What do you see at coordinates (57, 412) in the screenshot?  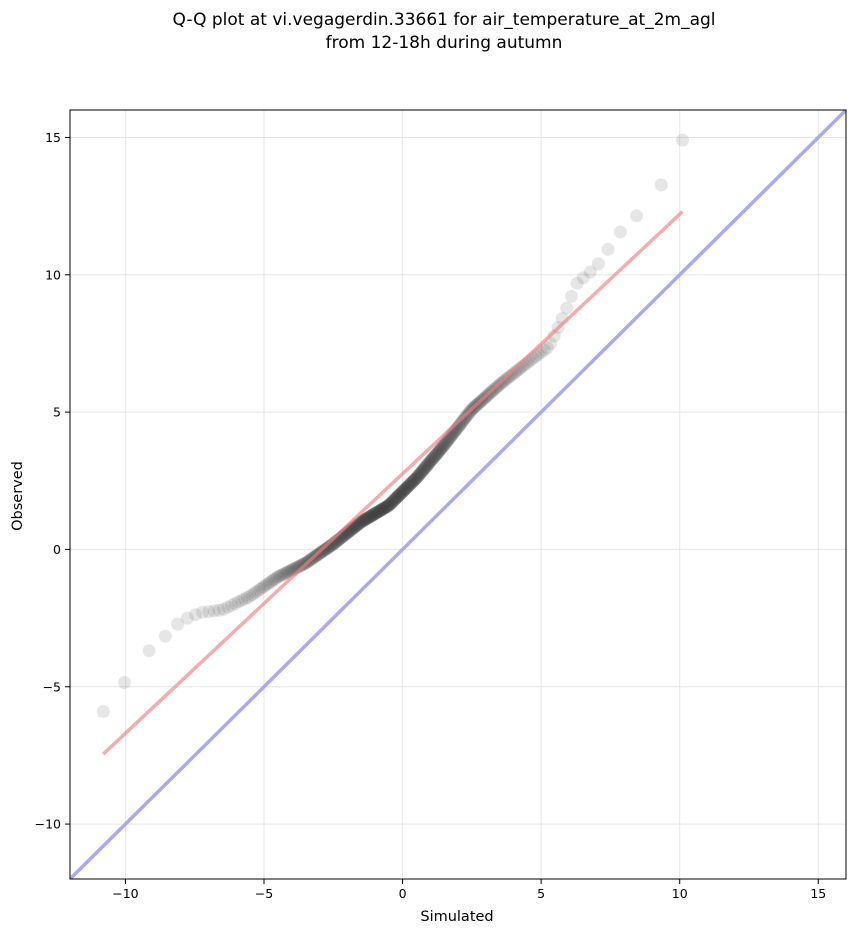 I see `y-tick-label: 5` at bounding box center [57, 412].